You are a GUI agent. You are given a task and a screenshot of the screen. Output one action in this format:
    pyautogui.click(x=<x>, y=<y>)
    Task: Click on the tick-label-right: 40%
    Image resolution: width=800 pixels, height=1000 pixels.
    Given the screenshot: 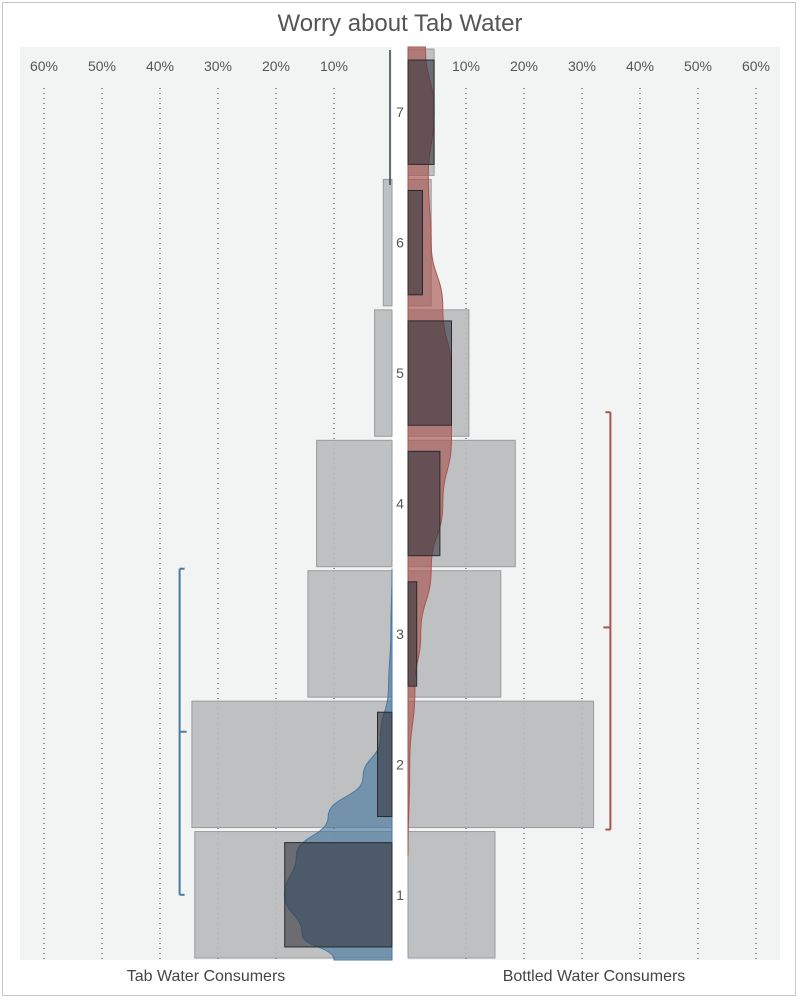 What is the action you would take?
    pyautogui.click(x=640, y=66)
    